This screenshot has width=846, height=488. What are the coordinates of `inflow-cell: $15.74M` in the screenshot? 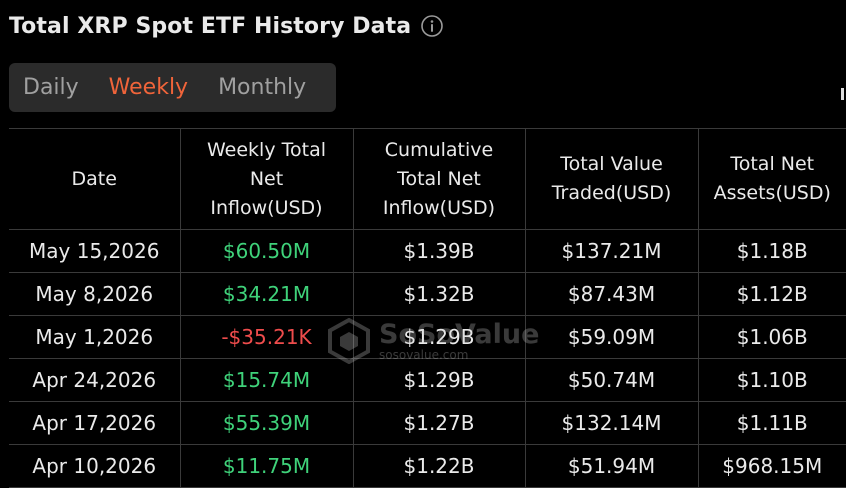 It's located at (266, 380).